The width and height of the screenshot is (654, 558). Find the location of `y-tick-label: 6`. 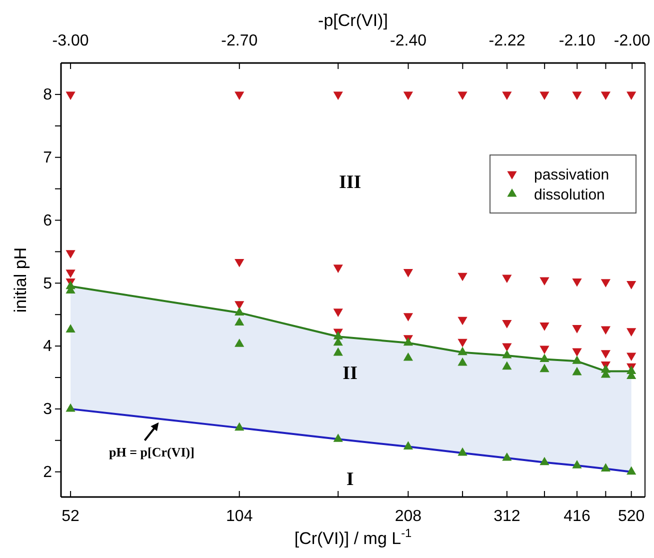

y-tick-label: 6 is located at coordinates (47, 221).